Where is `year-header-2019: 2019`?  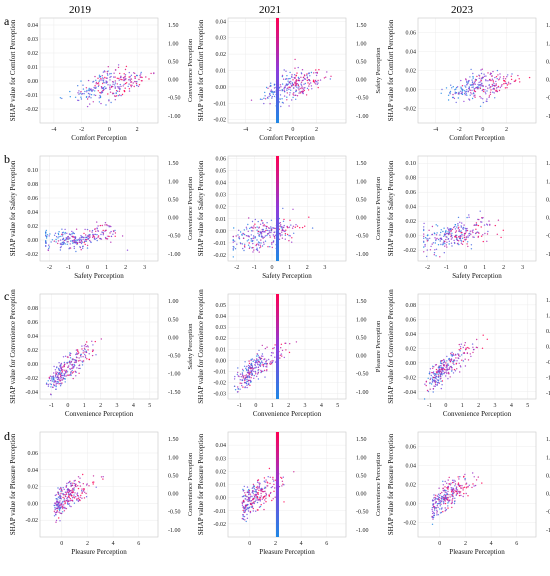 year-header-2019: 2019 is located at coordinates (80, 10).